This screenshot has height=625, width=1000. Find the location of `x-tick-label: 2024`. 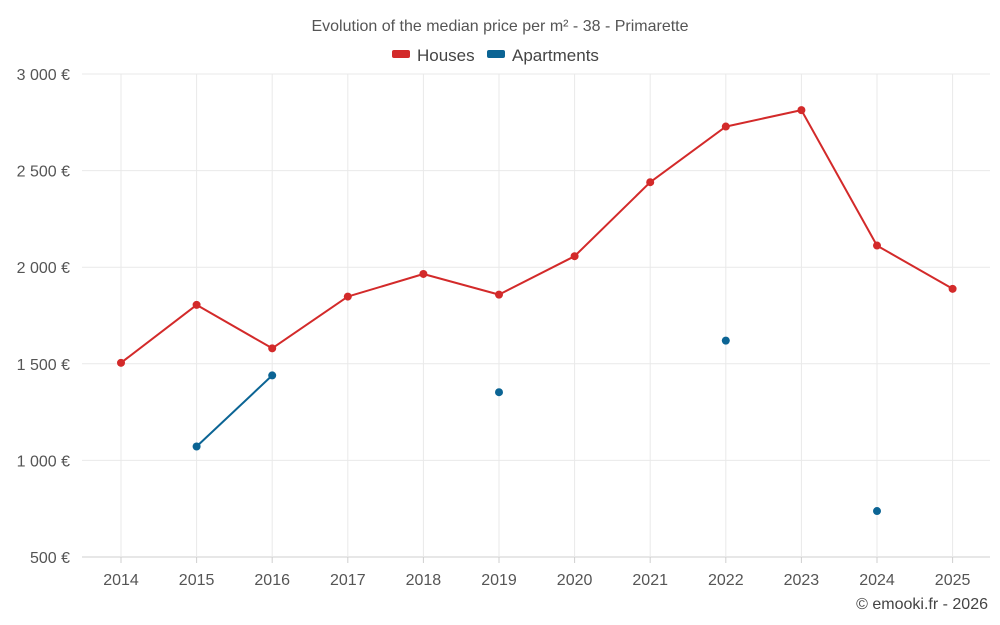

x-tick-label: 2024 is located at coordinates (877, 580).